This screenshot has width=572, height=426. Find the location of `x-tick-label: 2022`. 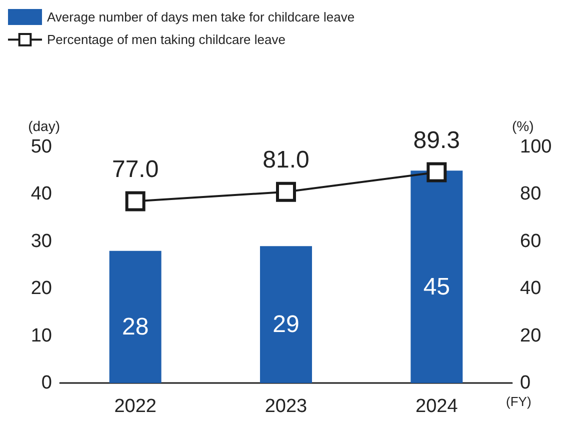

x-tick-label: 2022 is located at coordinates (135, 406).